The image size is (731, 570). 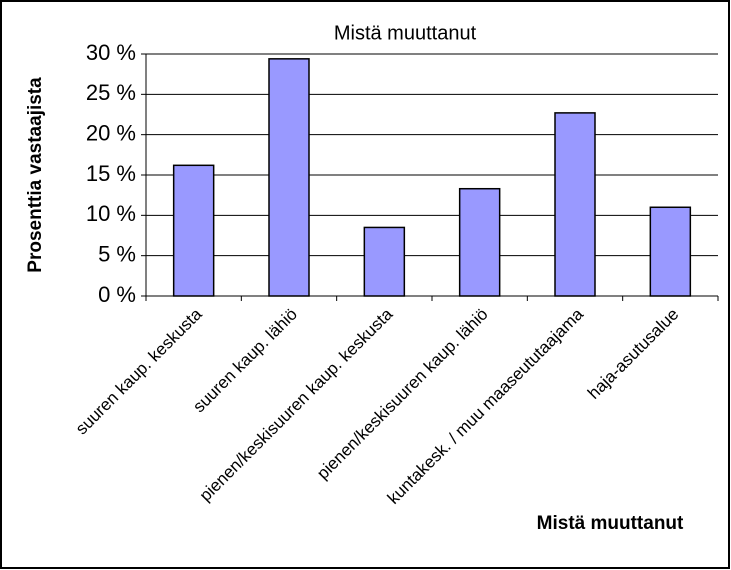 I want to click on y-tick-label: 25 %, so click(x=111, y=92).